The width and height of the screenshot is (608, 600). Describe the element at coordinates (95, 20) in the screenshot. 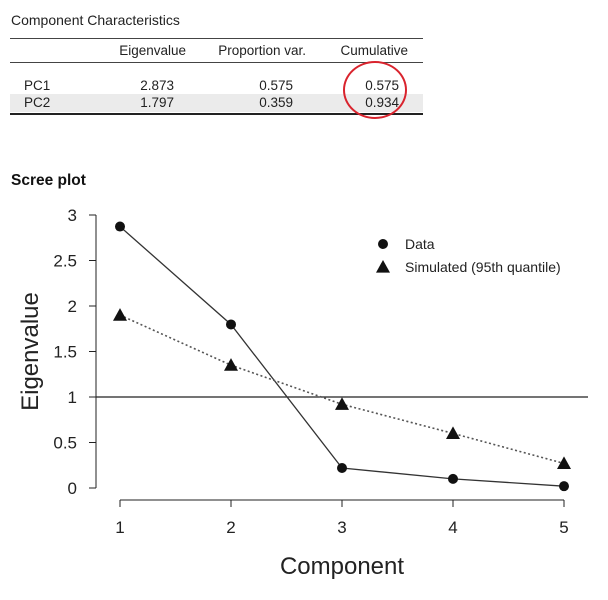

I see `table-title: Component Characteristics` at that location.